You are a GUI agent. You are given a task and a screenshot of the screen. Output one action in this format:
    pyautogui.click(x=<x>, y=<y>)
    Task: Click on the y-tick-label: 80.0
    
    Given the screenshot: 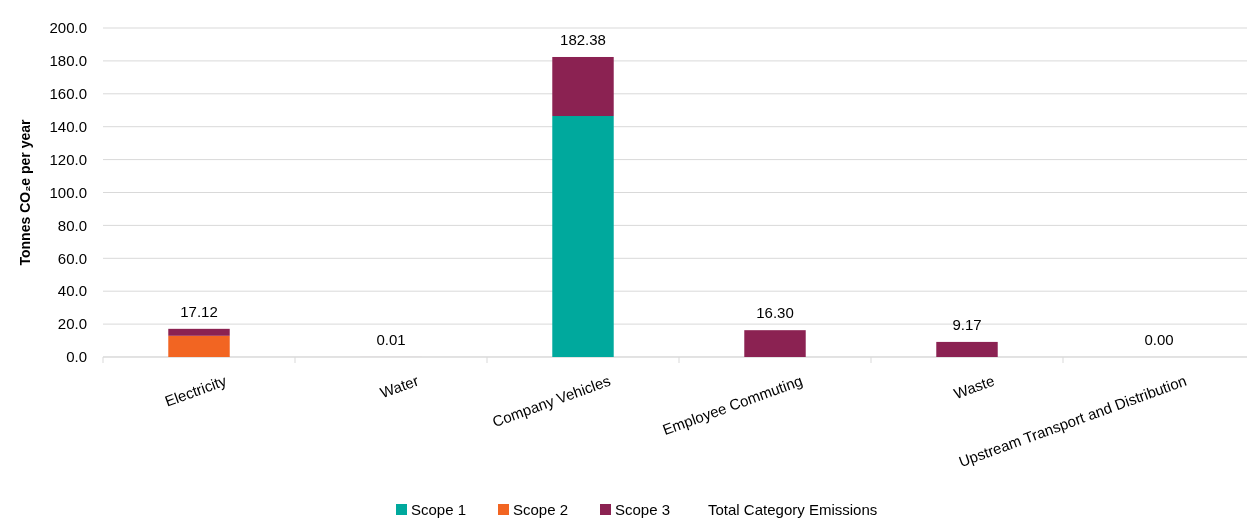 What is the action you would take?
    pyautogui.click(x=72, y=225)
    